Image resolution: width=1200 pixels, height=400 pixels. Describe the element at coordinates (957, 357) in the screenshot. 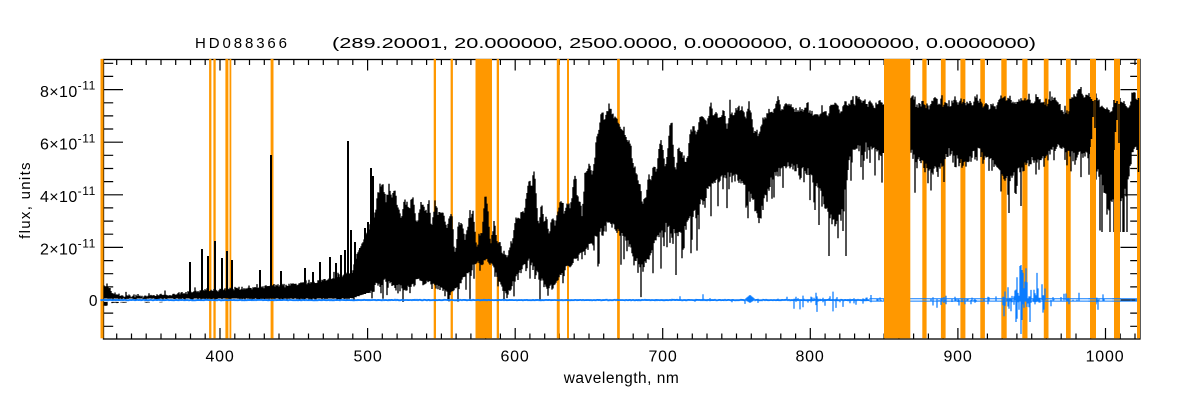

I see `svg-text: 900` at that location.